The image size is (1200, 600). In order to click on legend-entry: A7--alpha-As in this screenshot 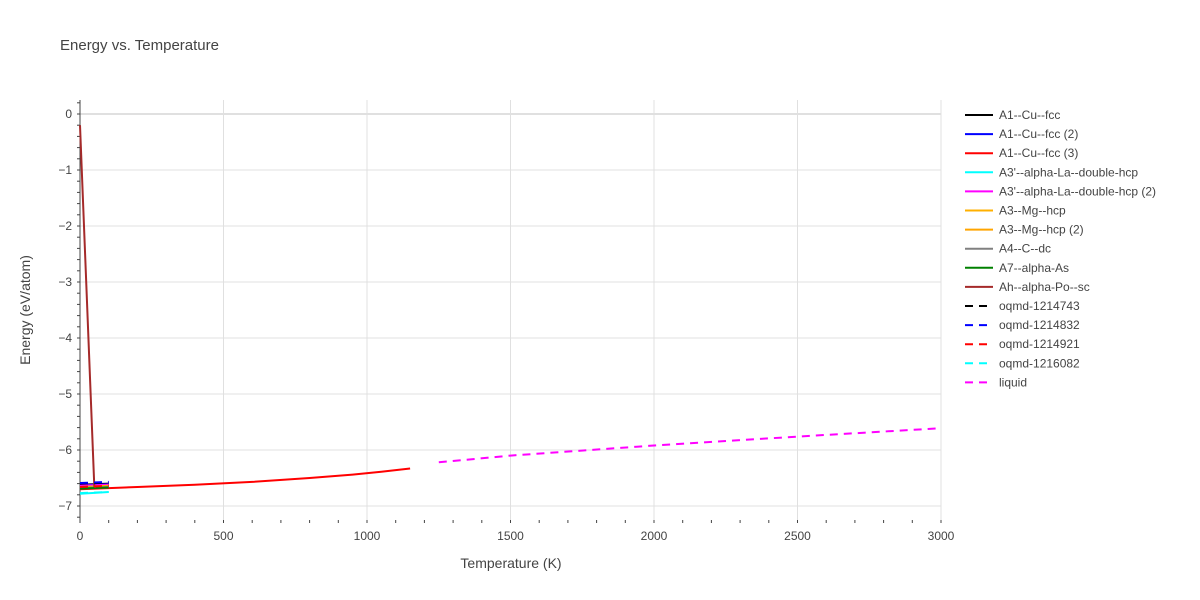, I will do `click(1034, 268)`.